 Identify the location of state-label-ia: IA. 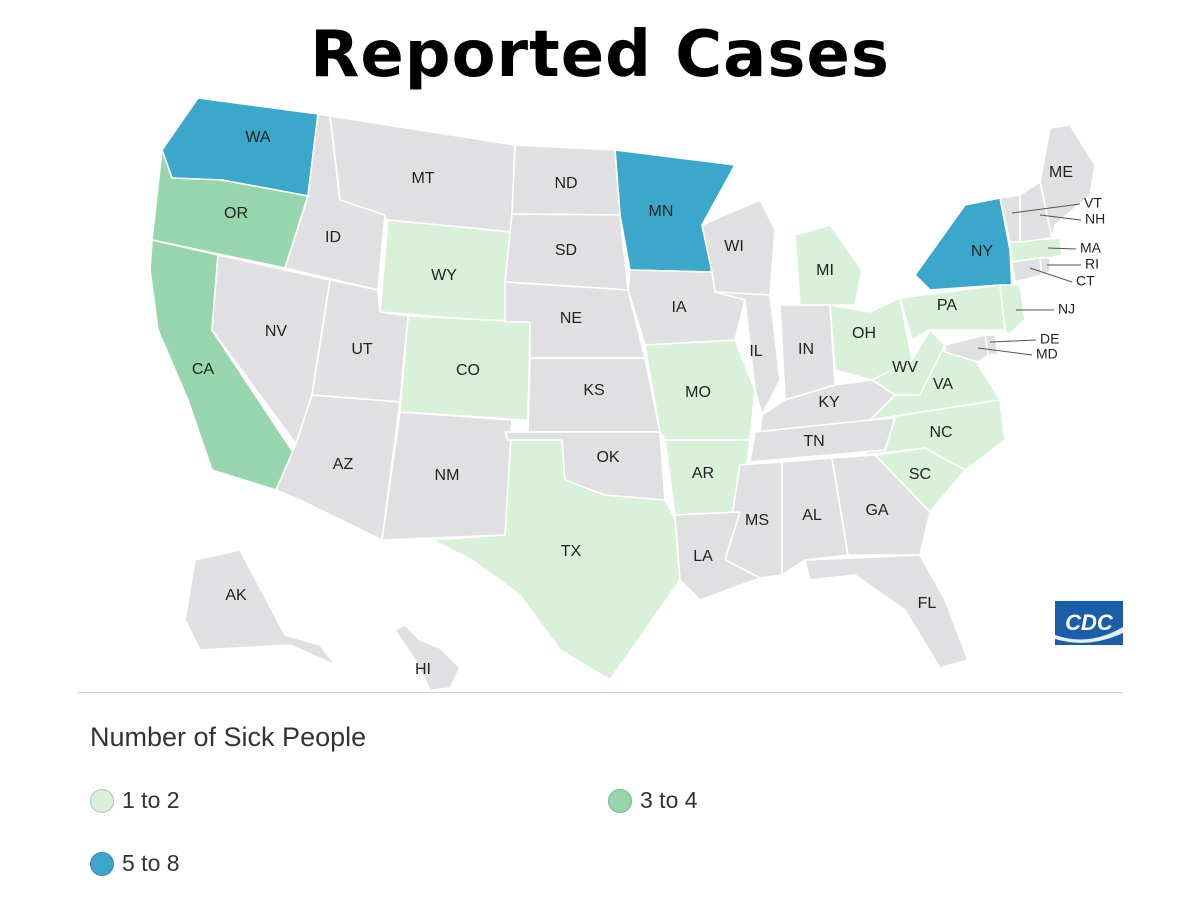
(678, 307).